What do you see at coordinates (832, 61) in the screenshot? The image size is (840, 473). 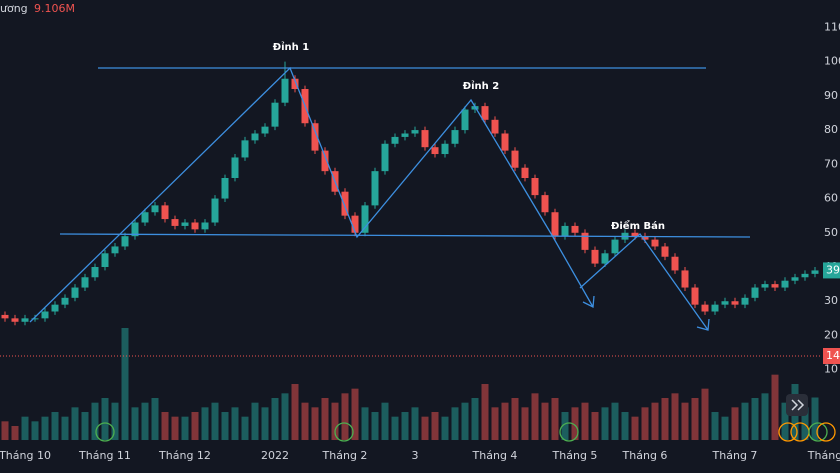 I see `y-tick-label: 100` at bounding box center [832, 61].